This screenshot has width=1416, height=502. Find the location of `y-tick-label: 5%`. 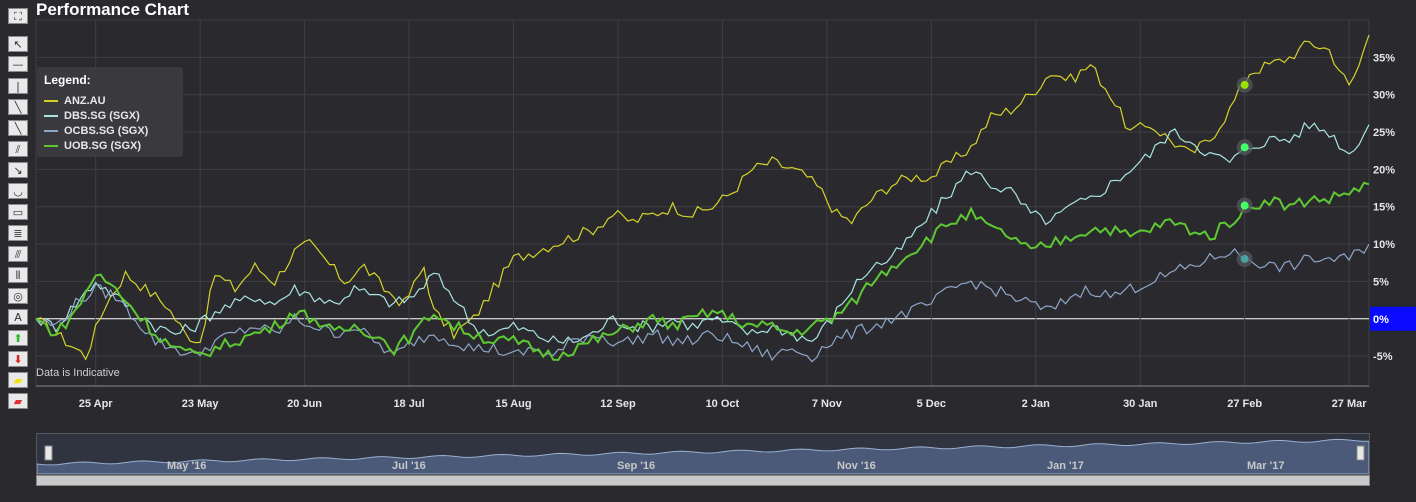

y-tick-label: 5% is located at coordinates (1381, 282).